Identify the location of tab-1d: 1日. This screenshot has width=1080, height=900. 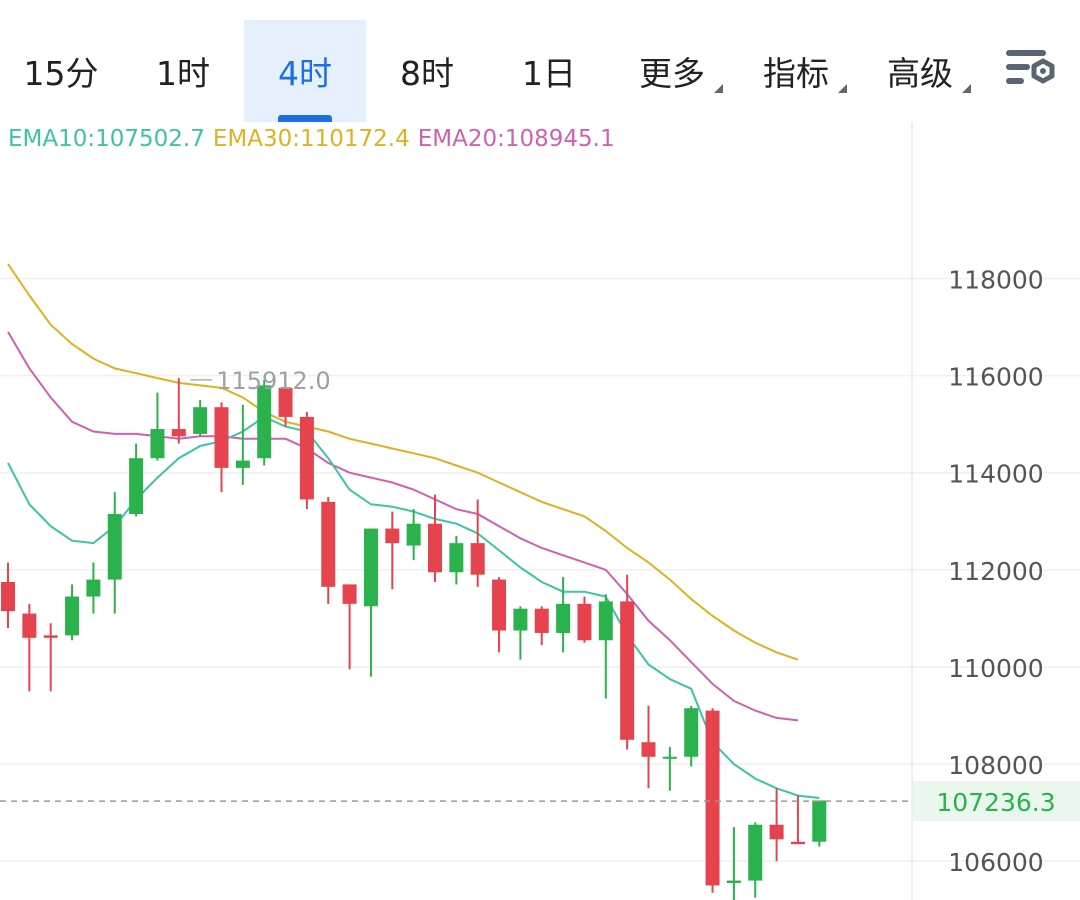
(549, 71).